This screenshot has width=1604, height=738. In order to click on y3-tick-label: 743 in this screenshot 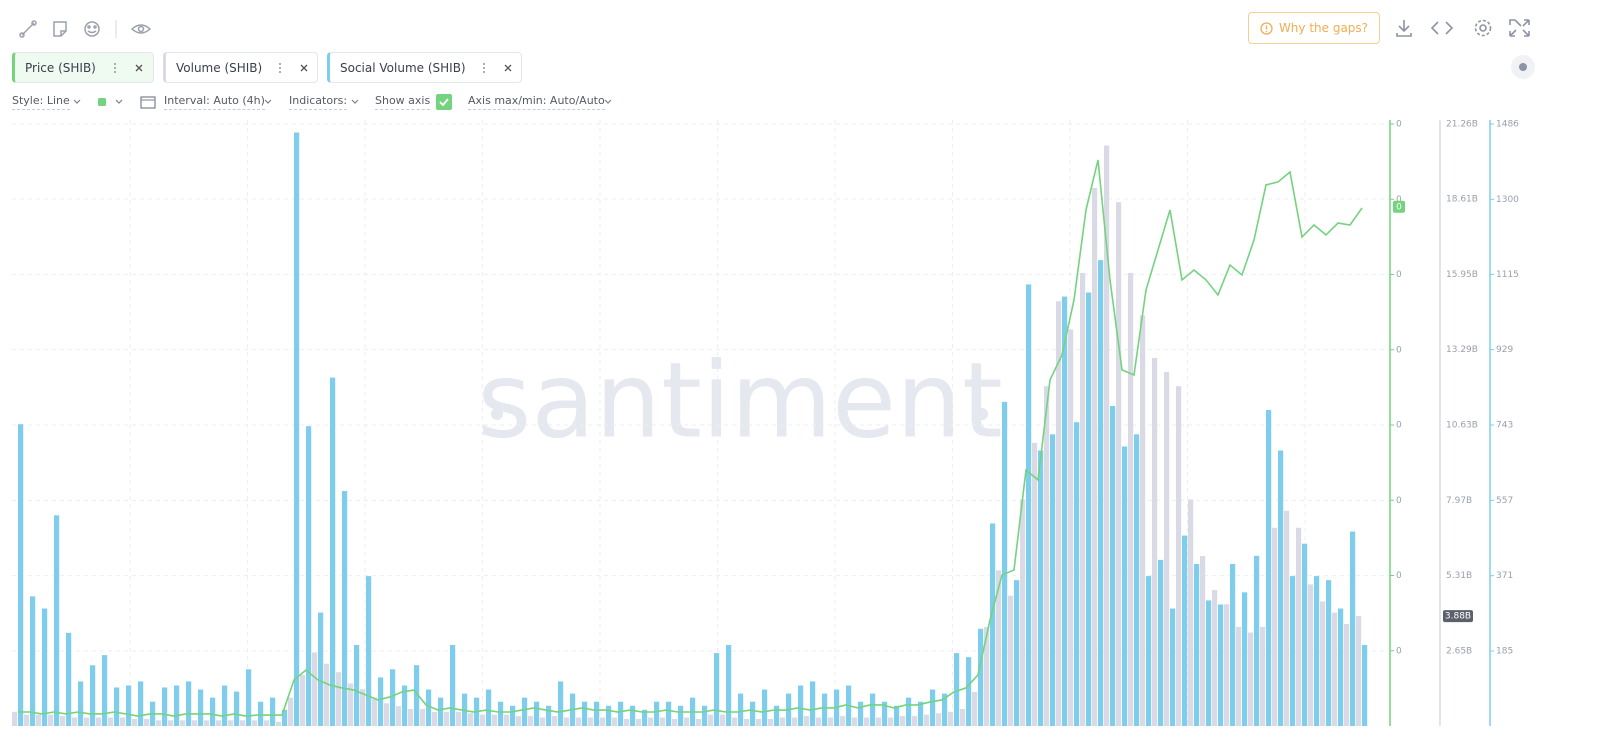, I will do `click(1504, 426)`.